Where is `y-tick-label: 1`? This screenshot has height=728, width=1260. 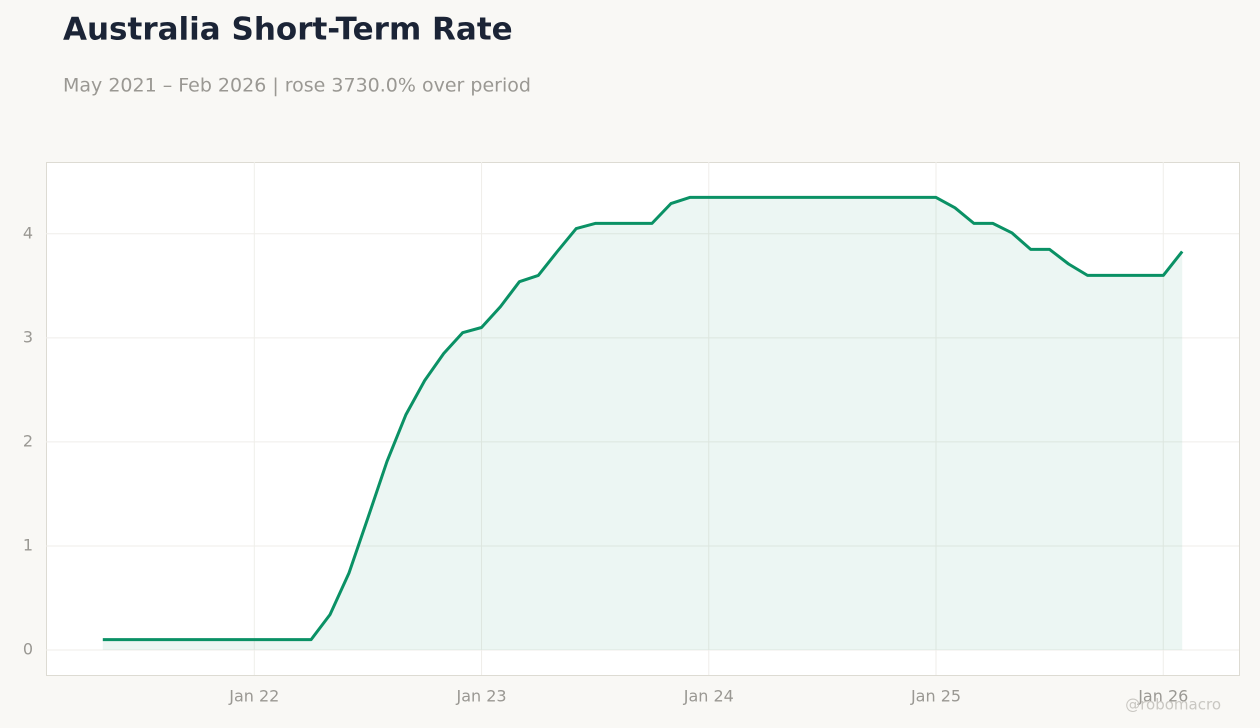 y-tick-label: 1 is located at coordinates (28, 544).